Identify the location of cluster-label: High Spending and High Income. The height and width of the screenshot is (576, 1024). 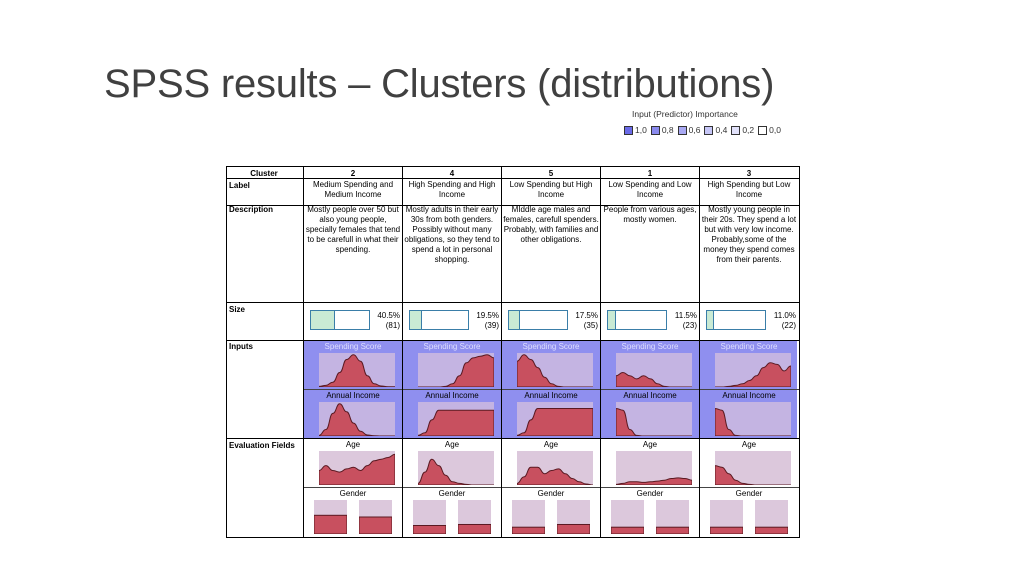
(452, 189).